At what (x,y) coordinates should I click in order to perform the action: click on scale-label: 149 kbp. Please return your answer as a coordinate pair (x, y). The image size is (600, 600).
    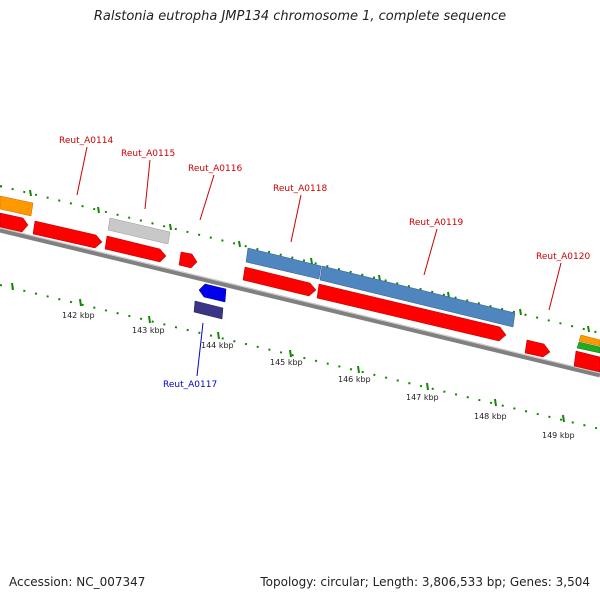
    Looking at the image, I should click on (558, 435).